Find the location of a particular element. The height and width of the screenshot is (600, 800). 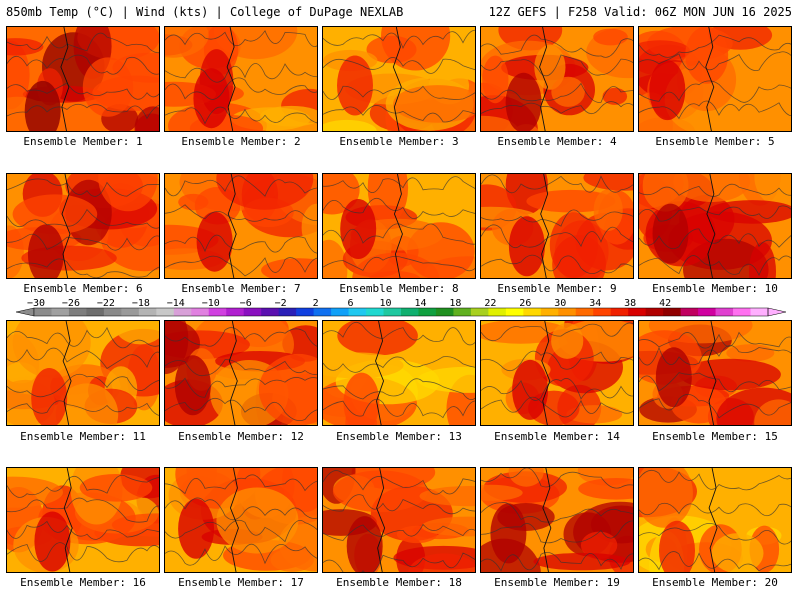

colorbar-tick-label: −2 is located at coordinates (280, 303).